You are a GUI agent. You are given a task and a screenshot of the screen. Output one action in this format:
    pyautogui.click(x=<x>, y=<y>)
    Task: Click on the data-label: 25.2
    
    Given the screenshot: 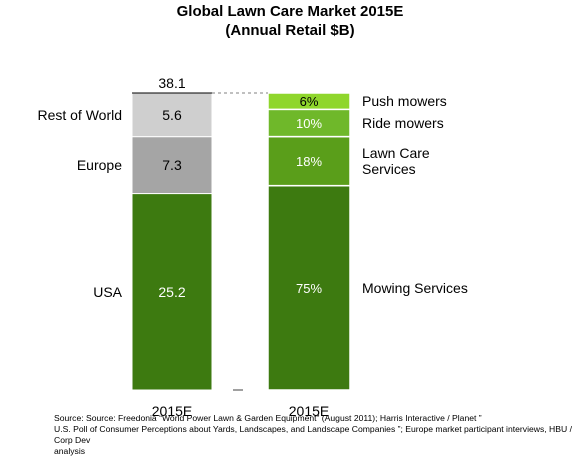 What is the action you would take?
    pyautogui.click(x=171, y=292)
    